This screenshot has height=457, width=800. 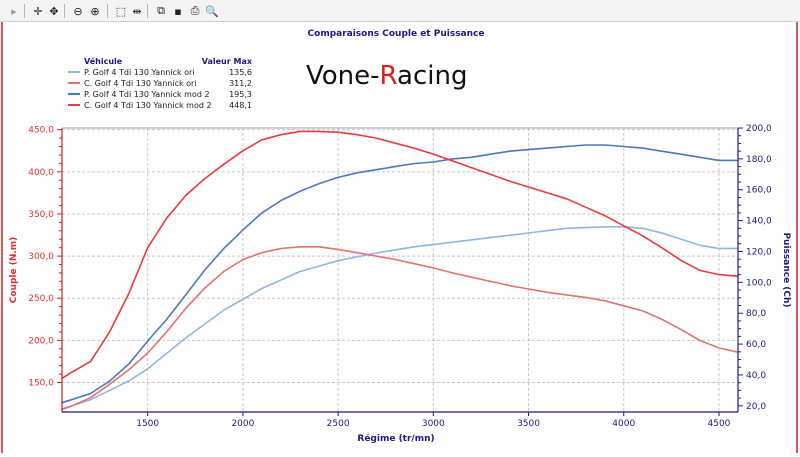 What do you see at coordinates (719, 424) in the screenshot?
I see `x-tick-label: 4500` at bounding box center [719, 424].